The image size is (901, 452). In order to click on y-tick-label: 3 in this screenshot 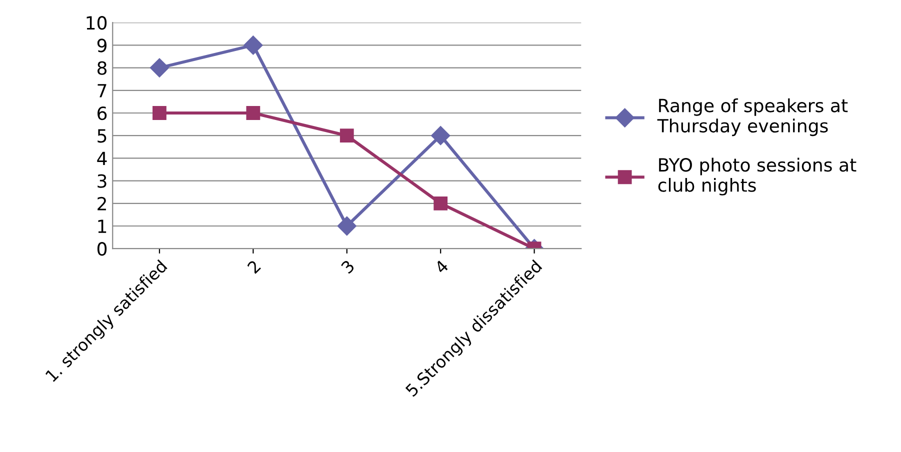, I will do `click(102, 181)`.